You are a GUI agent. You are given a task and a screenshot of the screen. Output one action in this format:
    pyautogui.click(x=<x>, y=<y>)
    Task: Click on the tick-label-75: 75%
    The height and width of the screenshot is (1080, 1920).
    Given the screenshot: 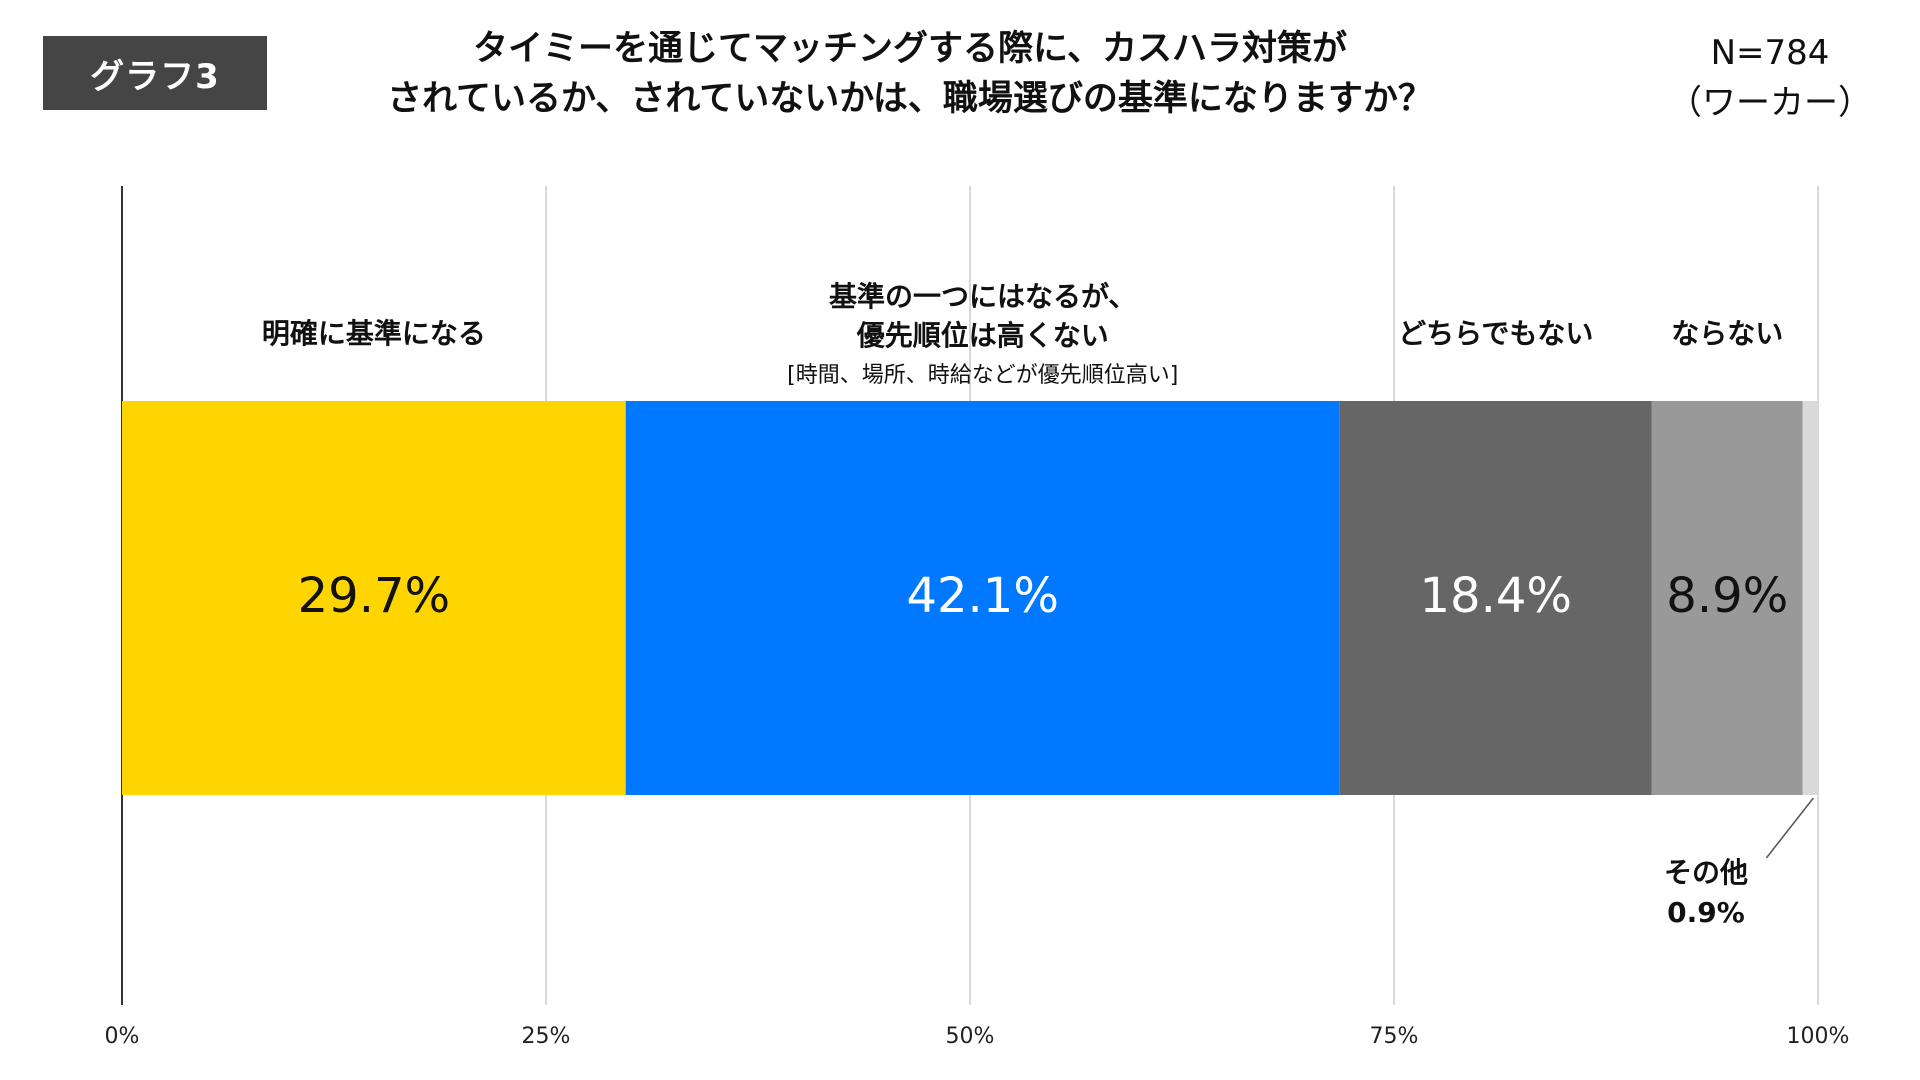 What is the action you would take?
    pyautogui.click(x=1394, y=1036)
    